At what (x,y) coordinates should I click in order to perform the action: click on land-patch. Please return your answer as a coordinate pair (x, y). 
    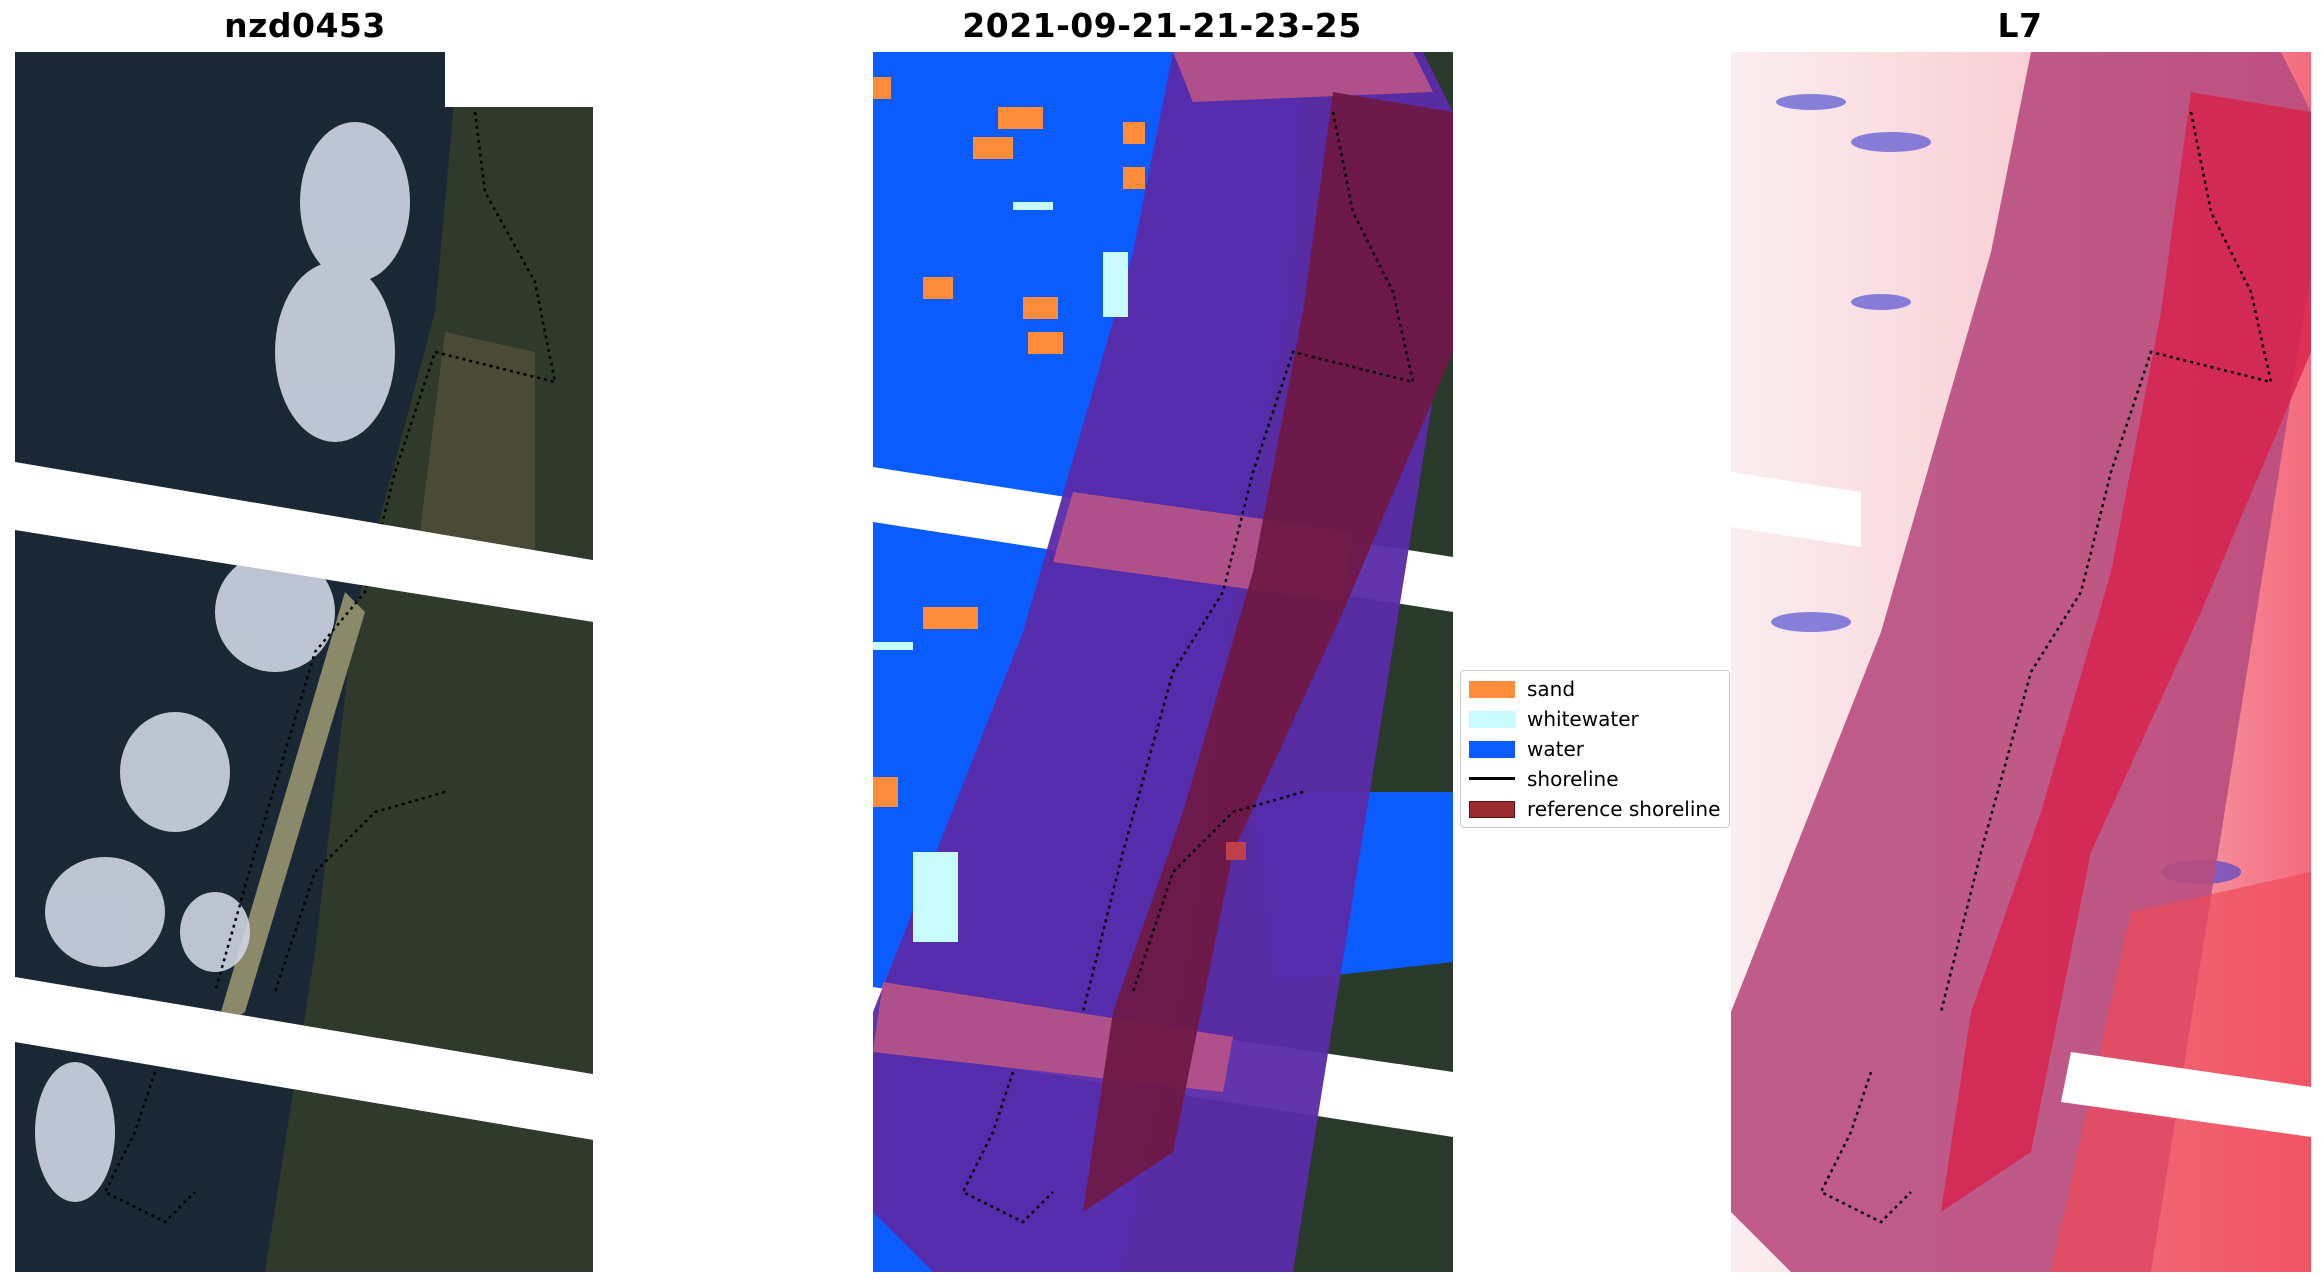
    Looking at the image, I should click on (475, 452).